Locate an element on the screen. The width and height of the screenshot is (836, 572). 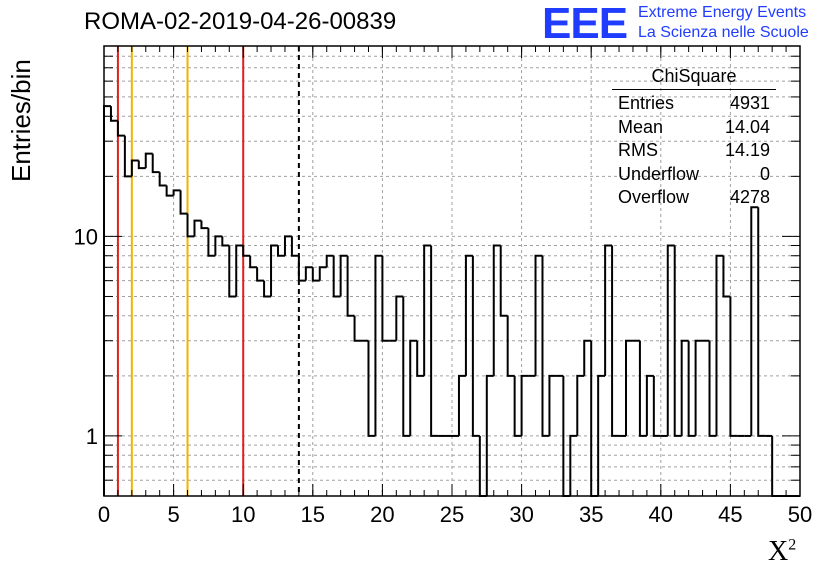
x-tick-label: 20 is located at coordinates (382, 514).